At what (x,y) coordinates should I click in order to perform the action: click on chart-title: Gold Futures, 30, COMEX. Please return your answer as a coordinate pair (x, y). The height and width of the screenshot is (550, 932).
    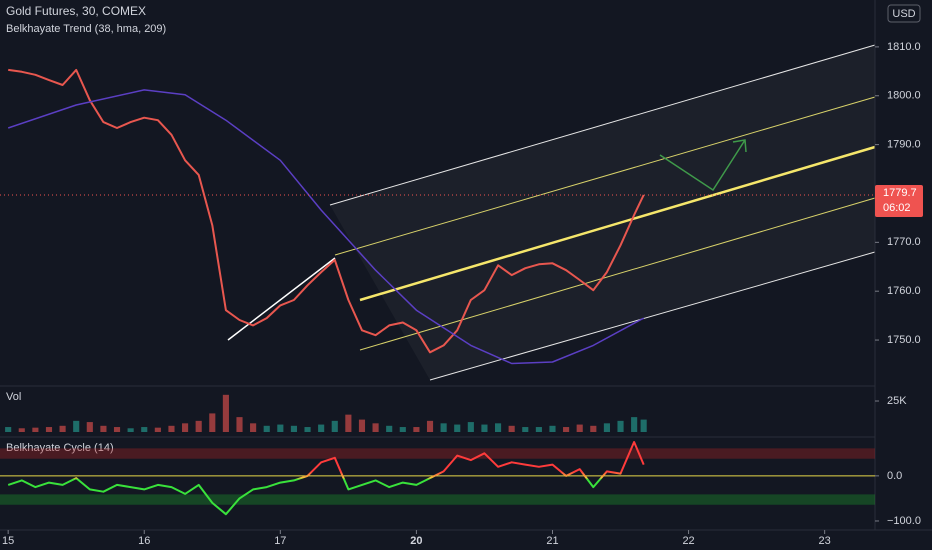
    Looking at the image, I should click on (76, 11).